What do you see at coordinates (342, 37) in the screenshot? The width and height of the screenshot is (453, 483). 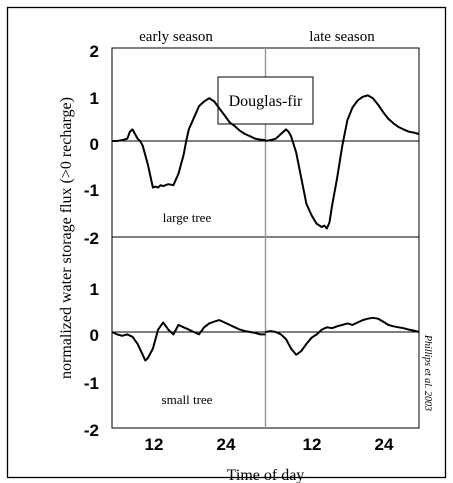 I see `column-label-late: late season` at bounding box center [342, 37].